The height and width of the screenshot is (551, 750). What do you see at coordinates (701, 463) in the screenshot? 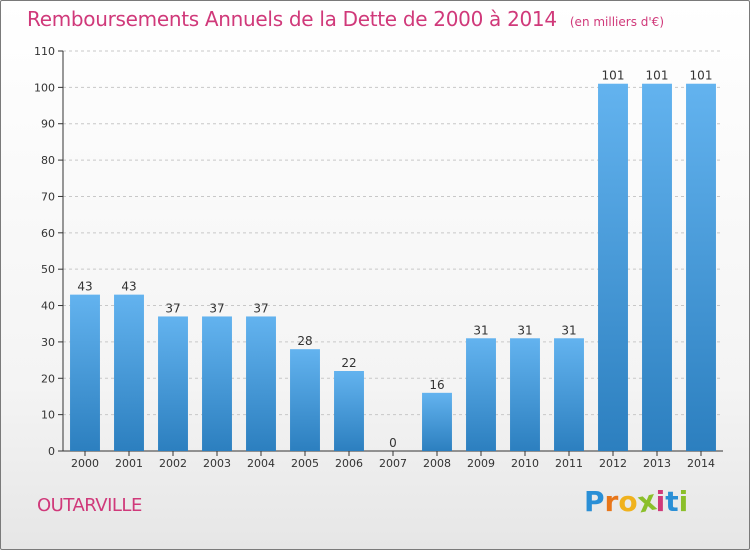
I see `x-tick-label: 2014` at bounding box center [701, 463].